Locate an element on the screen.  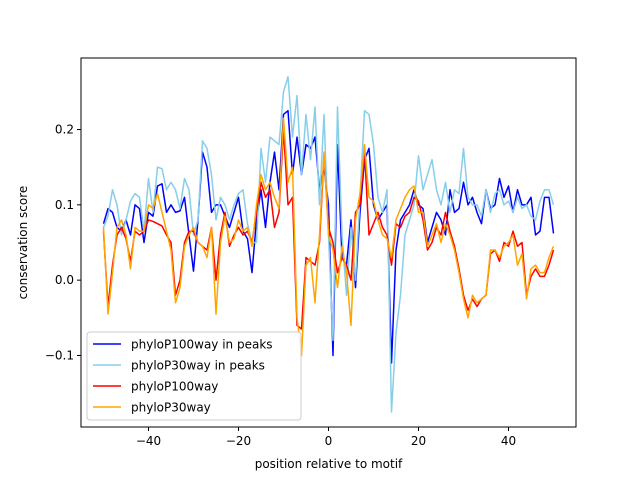
x-axis-ticks: −40 −20 0 20 40 is located at coordinates (326, 437).